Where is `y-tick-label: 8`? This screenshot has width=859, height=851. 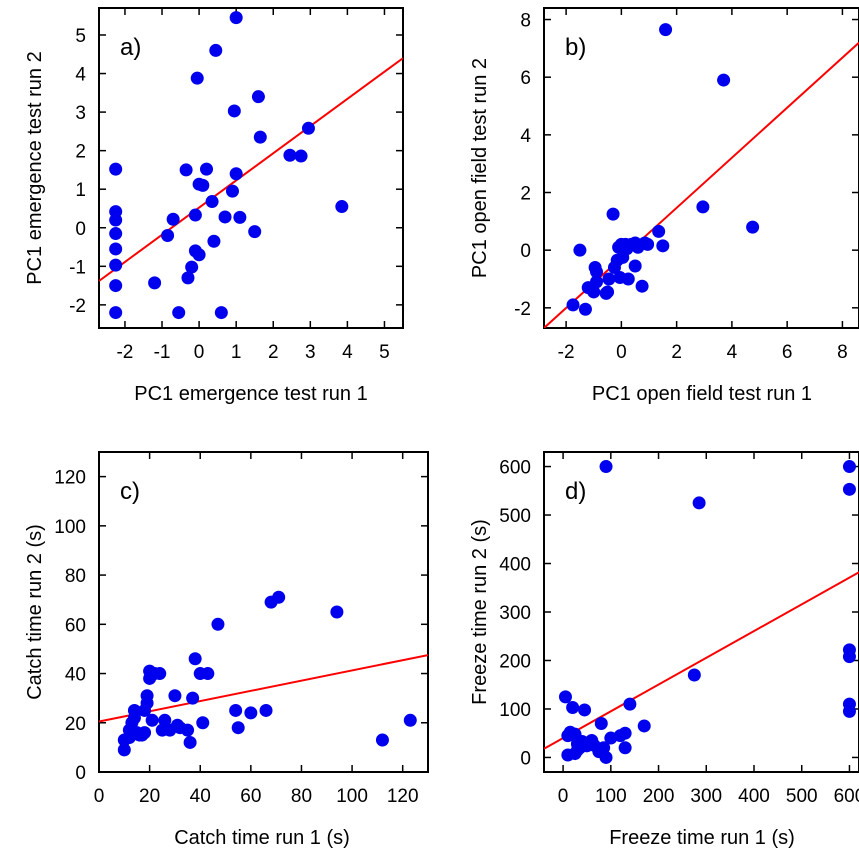 y-tick-label: 8 is located at coordinates (525, 21).